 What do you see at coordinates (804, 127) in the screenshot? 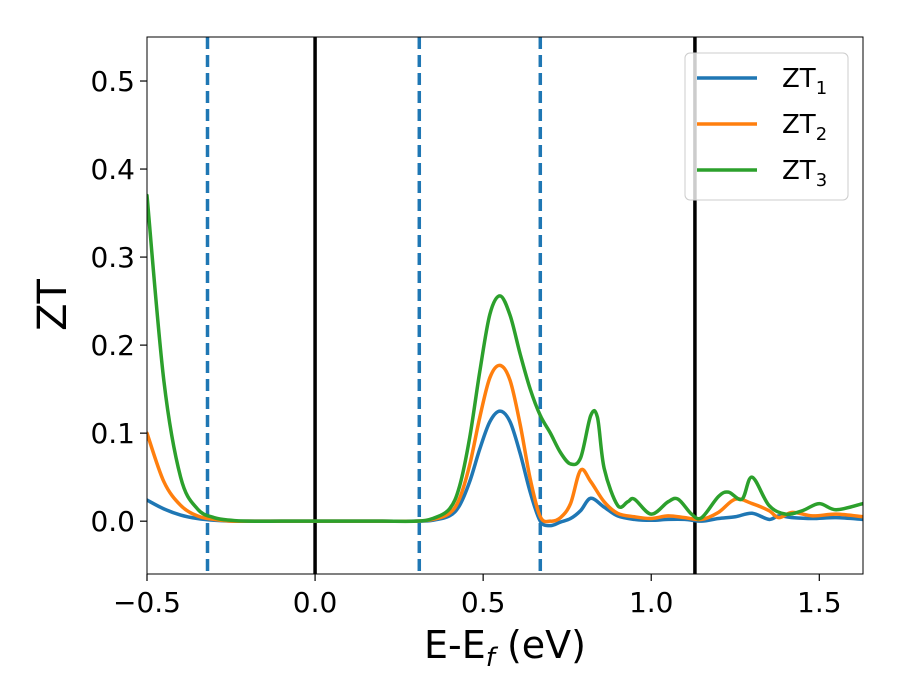
I see `legend-label-2: ZT2` at bounding box center [804, 127].